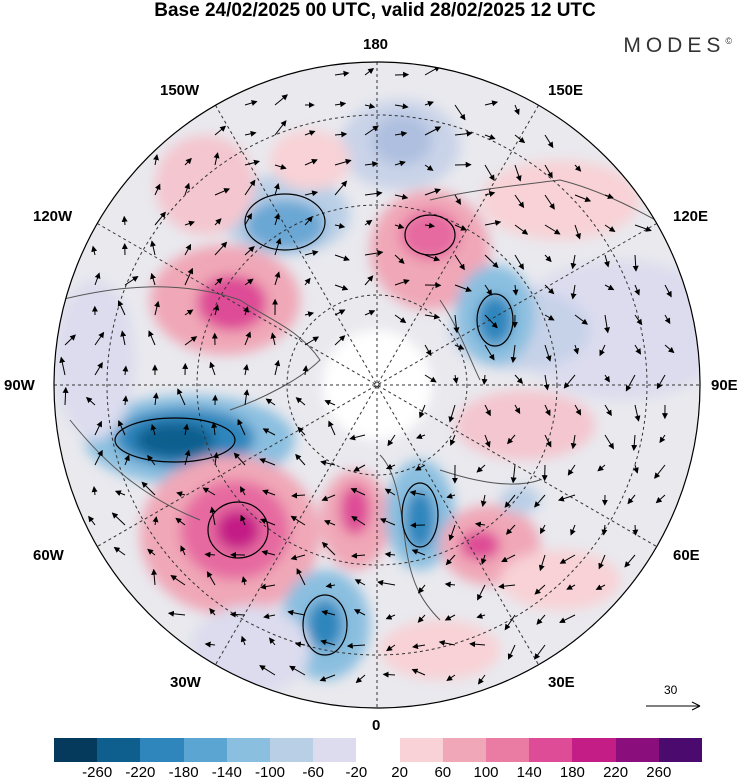 The width and height of the screenshot is (750, 783). I want to click on colorbar-tick-label: 260, so click(659, 772).